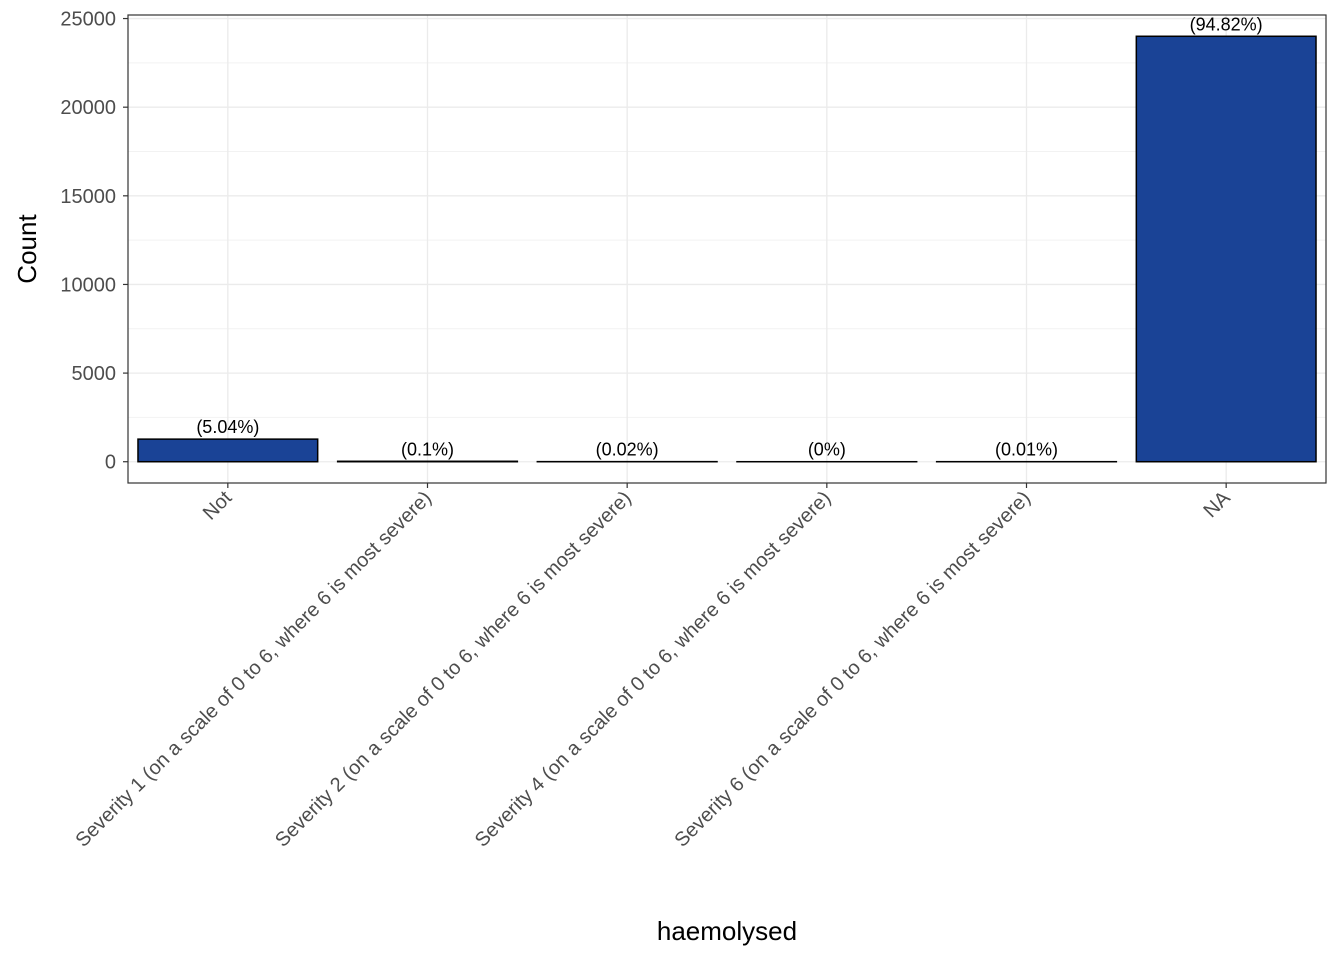 The image size is (1344, 960). Describe the element at coordinates (27, 249) in the screenshot. I see `y-axis-title: Count` at that location.